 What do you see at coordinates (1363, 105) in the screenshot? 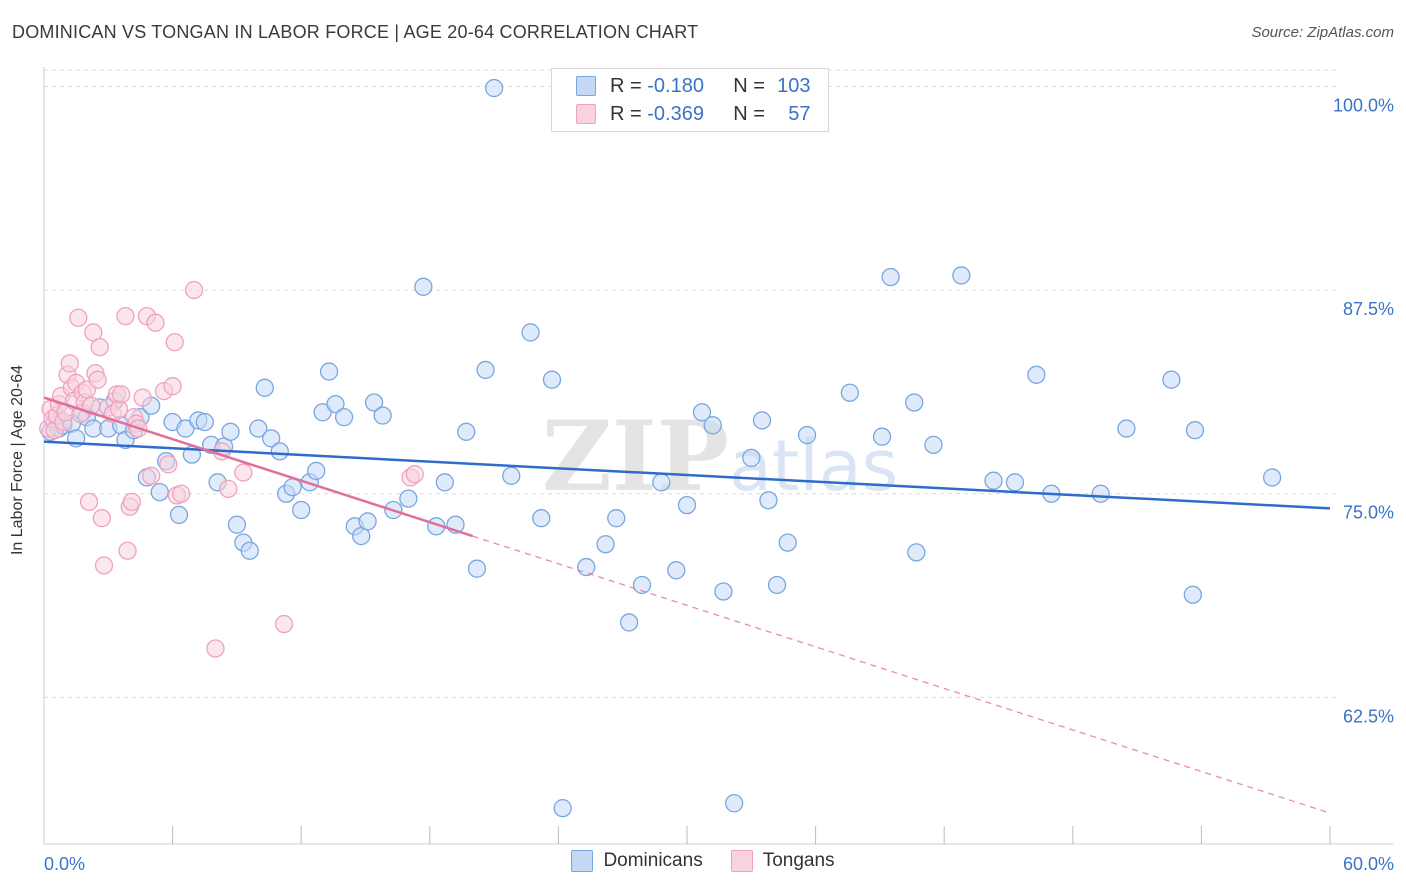
I see `y-tick-label: 100.0%` at bounding box center [1363, 105].